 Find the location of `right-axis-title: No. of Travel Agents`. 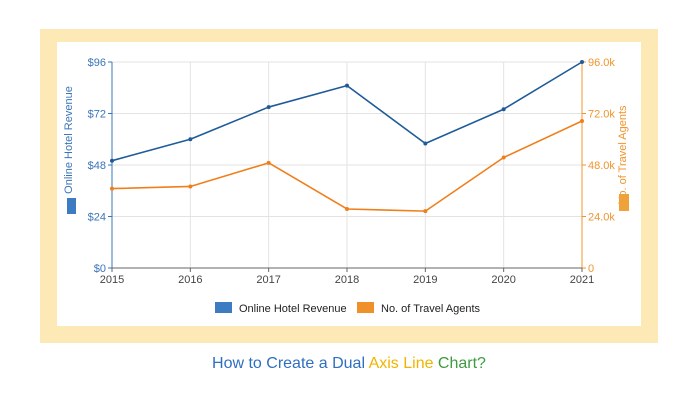

right-axis-title: No. of Travel Agents is located at coordinates (623, 155).